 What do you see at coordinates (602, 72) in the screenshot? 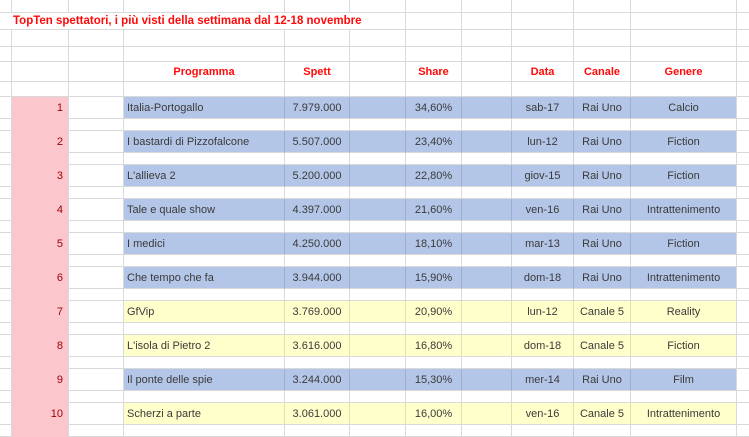
I see `header-canale: Canale` at bounding box center [602, 72].